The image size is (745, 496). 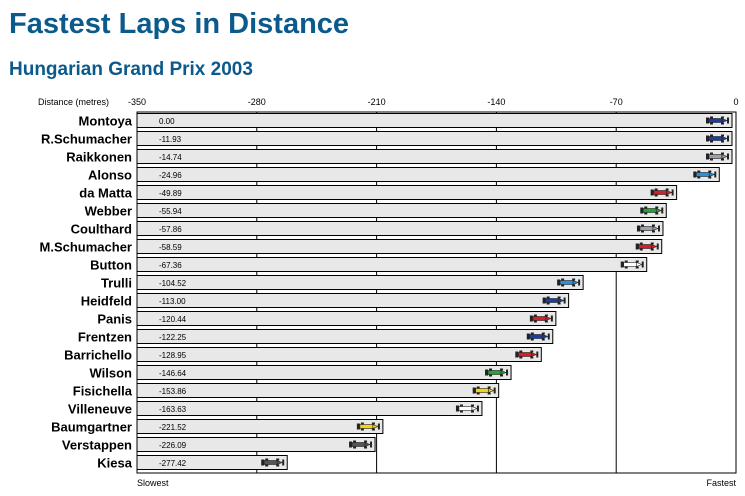 I want to click on data-label: -14.74, so click(x=170, y=157).